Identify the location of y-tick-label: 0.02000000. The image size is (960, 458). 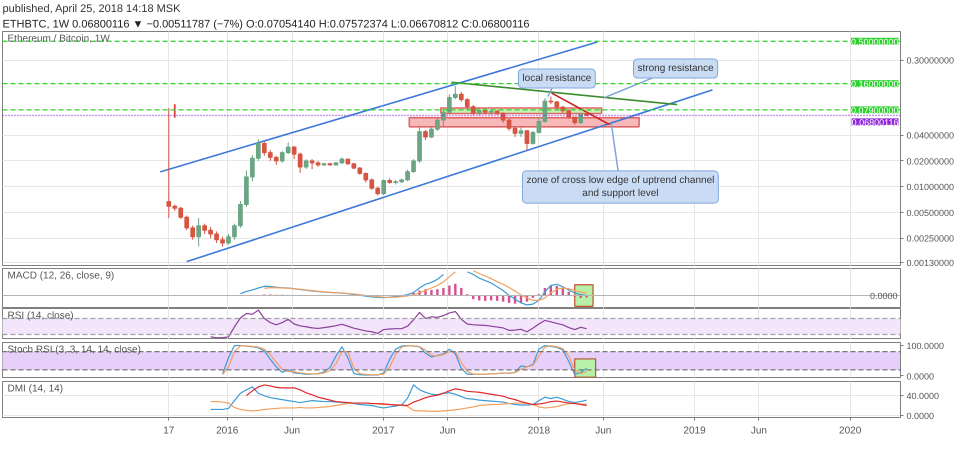
(930, 161).